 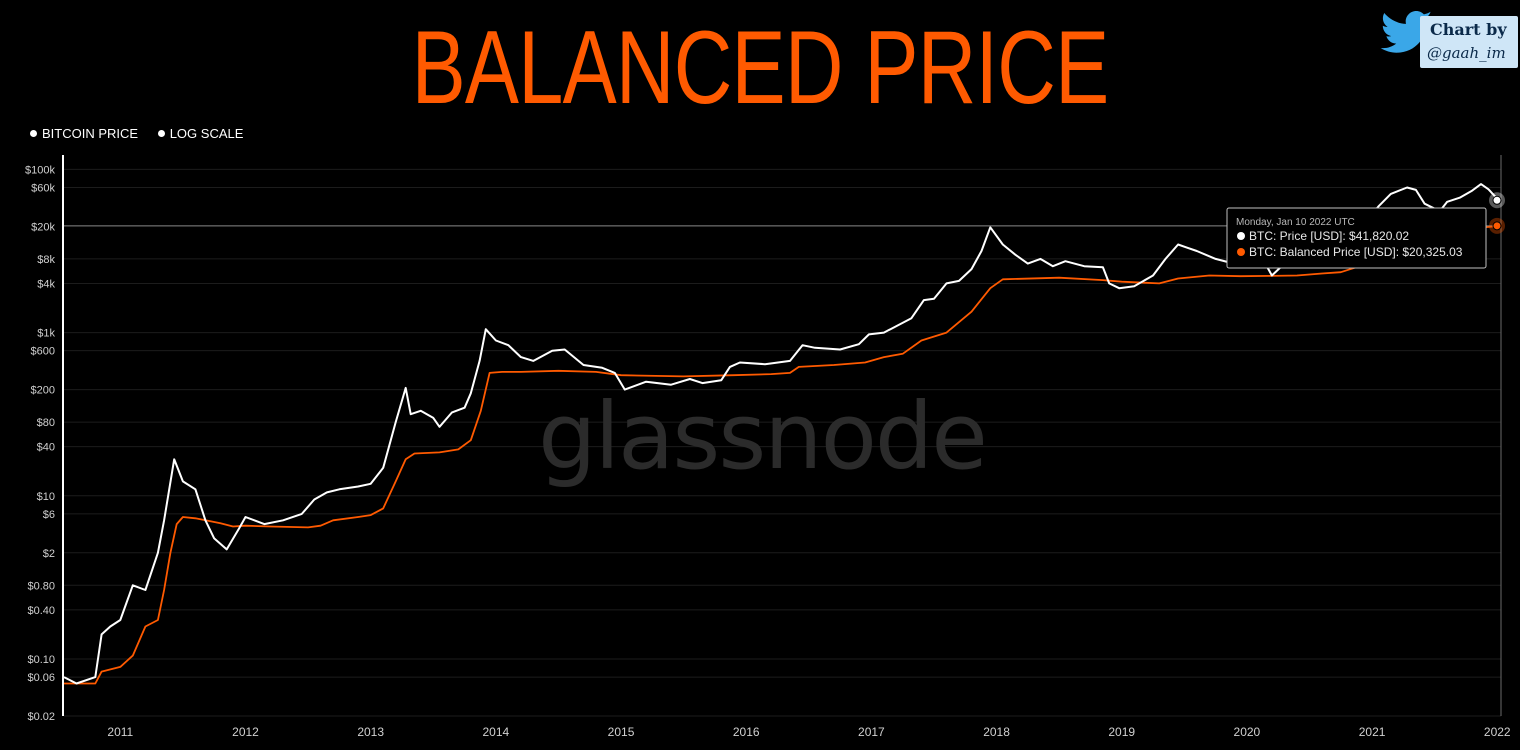 What do you see at coordinates (41, 586) in the screenshot?
I see `y-tick-label: $0.80` at bounding box center [41, 586].